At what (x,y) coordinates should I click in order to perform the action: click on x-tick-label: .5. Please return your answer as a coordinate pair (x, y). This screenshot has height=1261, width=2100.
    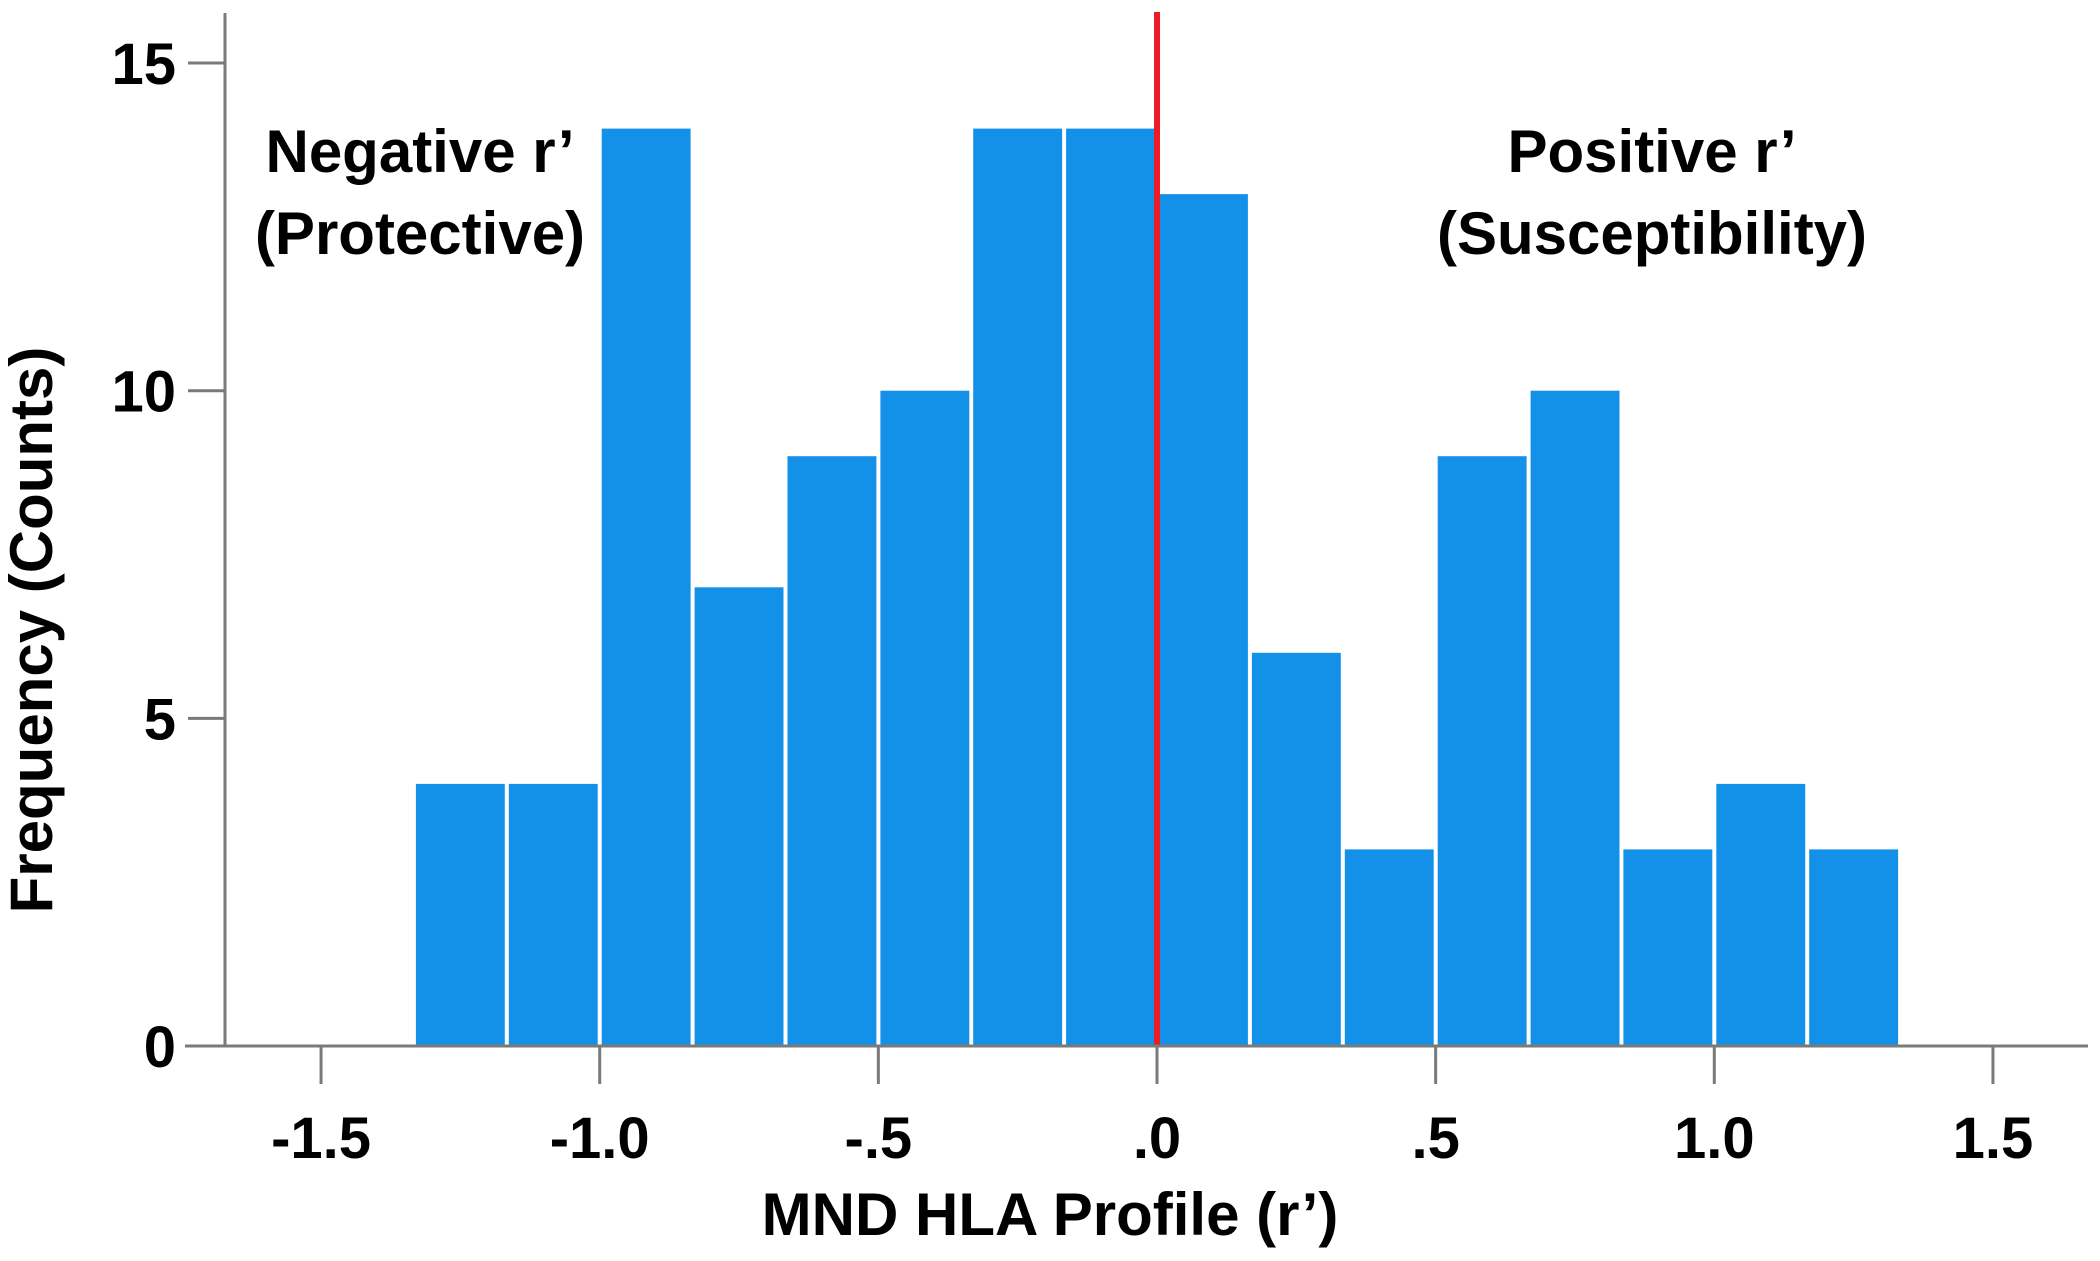
    Looking at the image, I should click on (1435, 1138).